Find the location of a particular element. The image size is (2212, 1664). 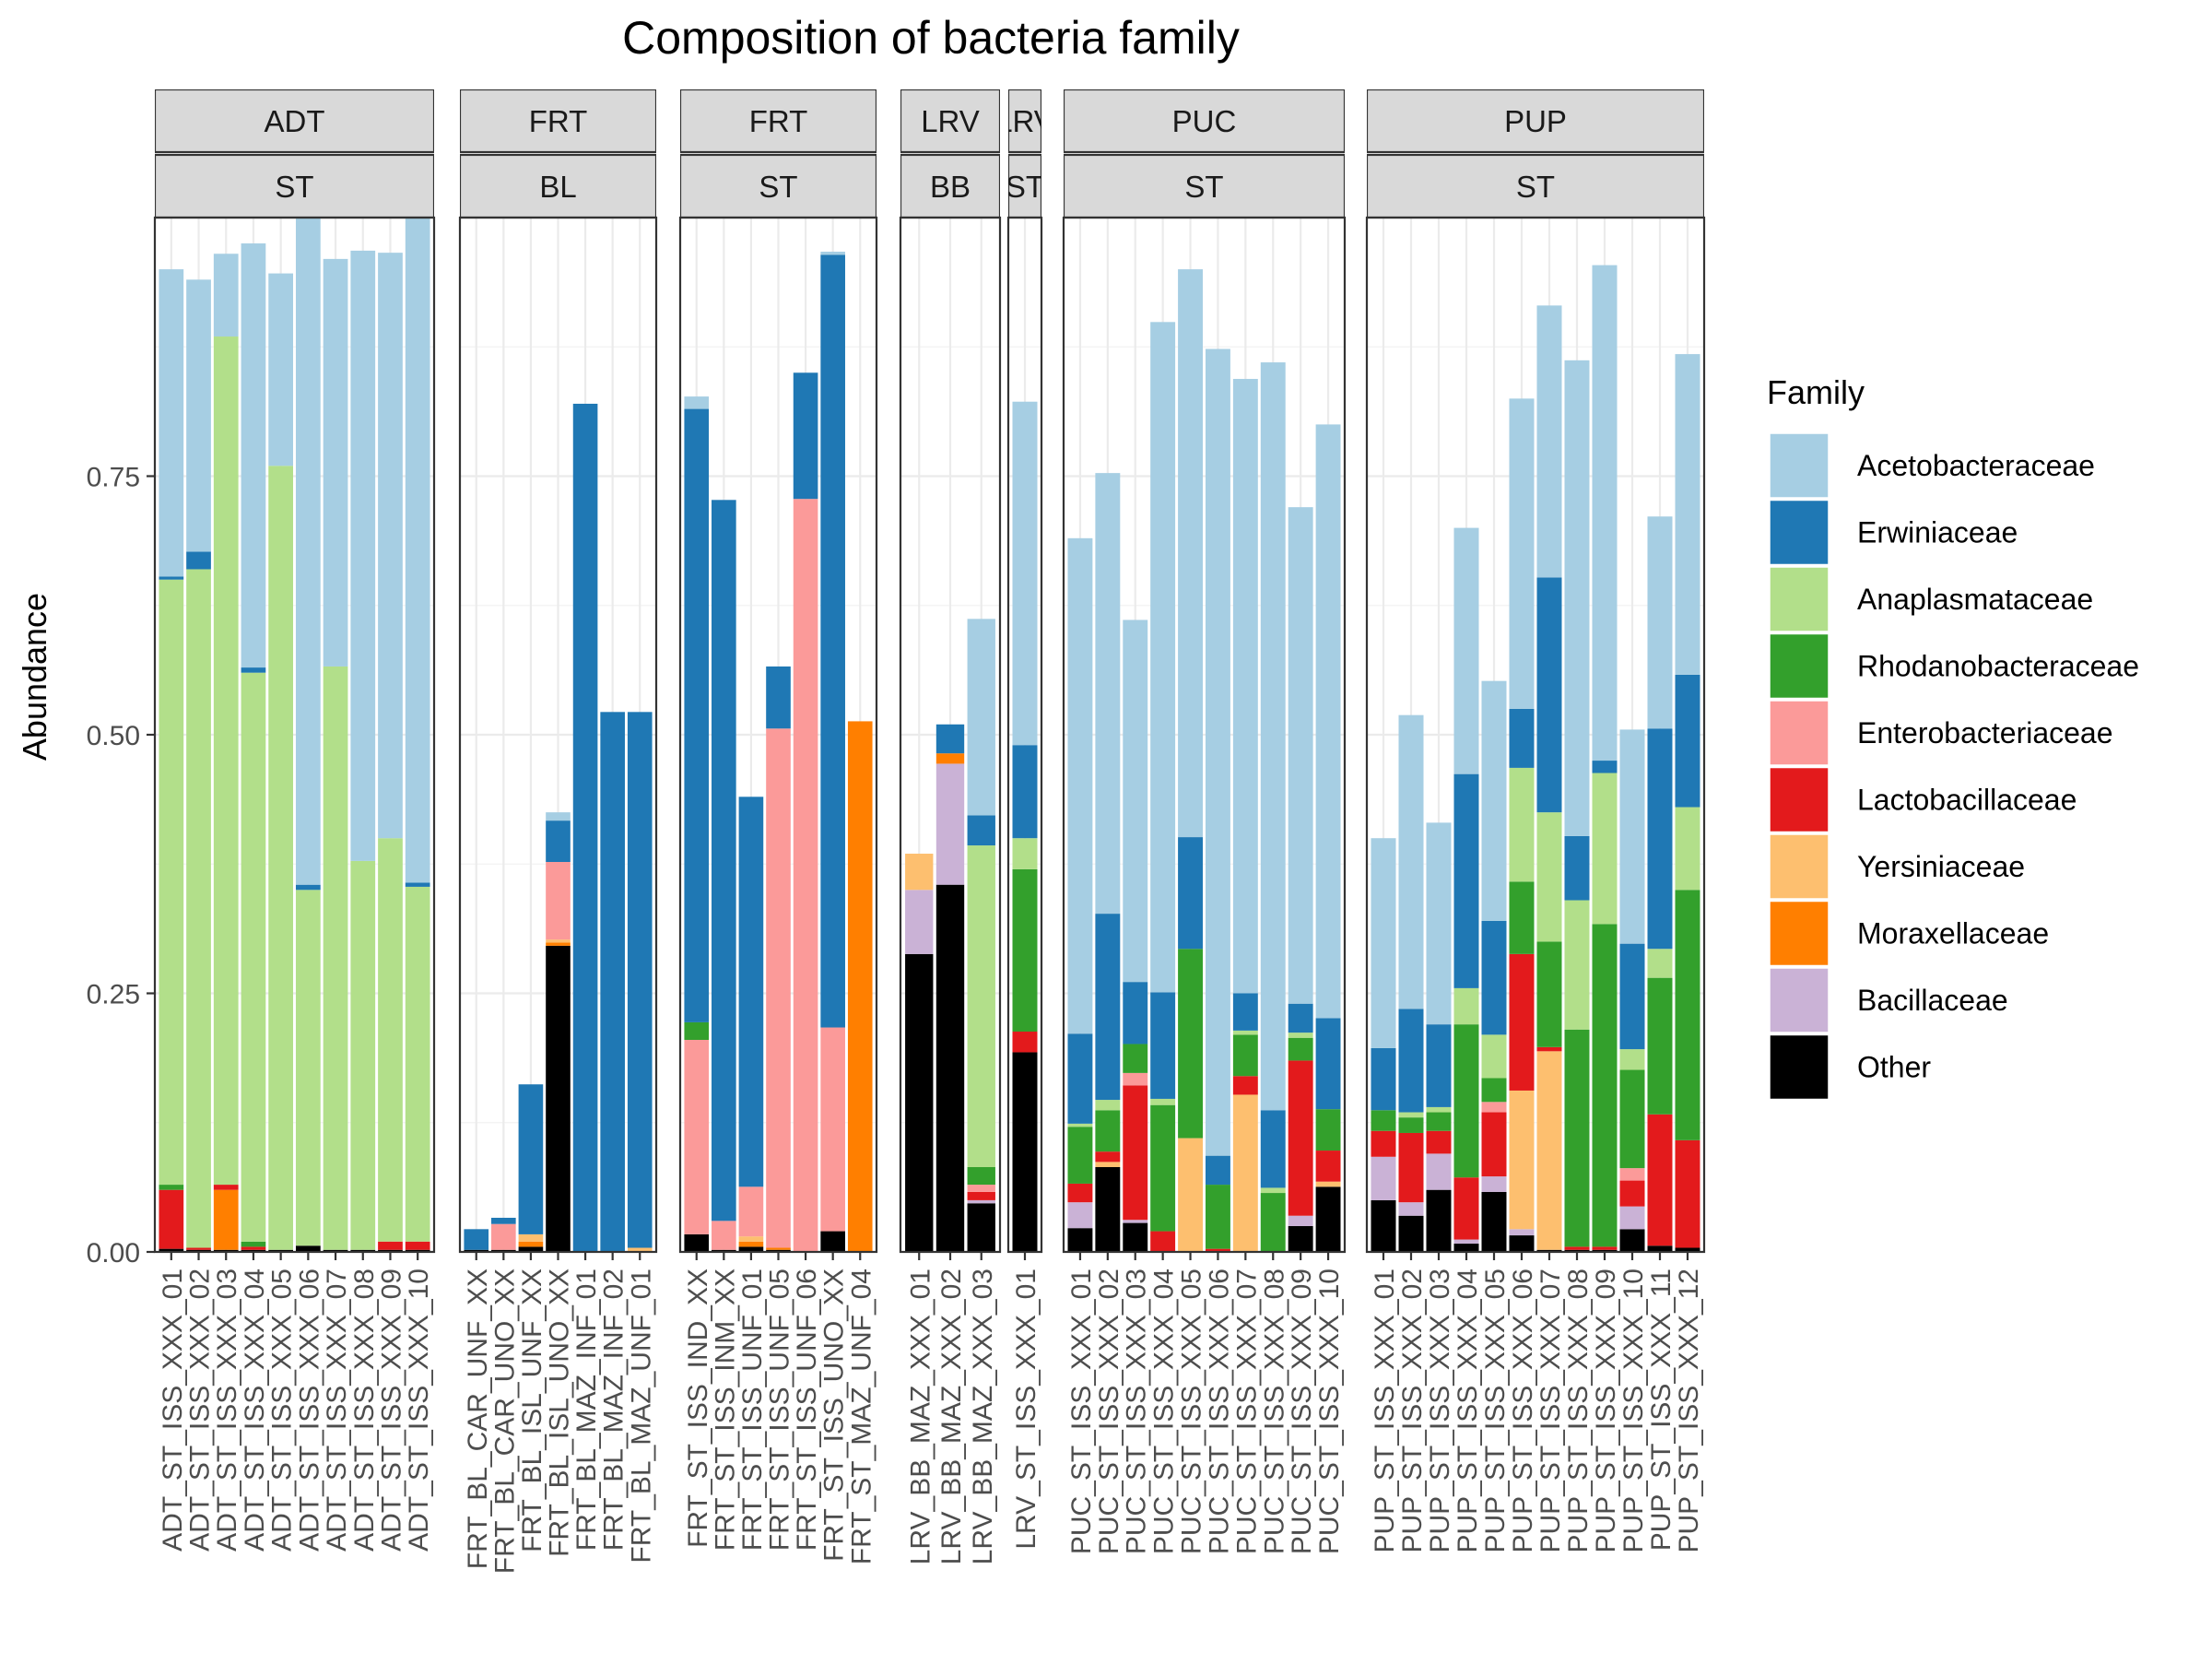

x-tick-label: PUP_ST_ISS_XXX_03 is located at coordinates (1440, 1411).